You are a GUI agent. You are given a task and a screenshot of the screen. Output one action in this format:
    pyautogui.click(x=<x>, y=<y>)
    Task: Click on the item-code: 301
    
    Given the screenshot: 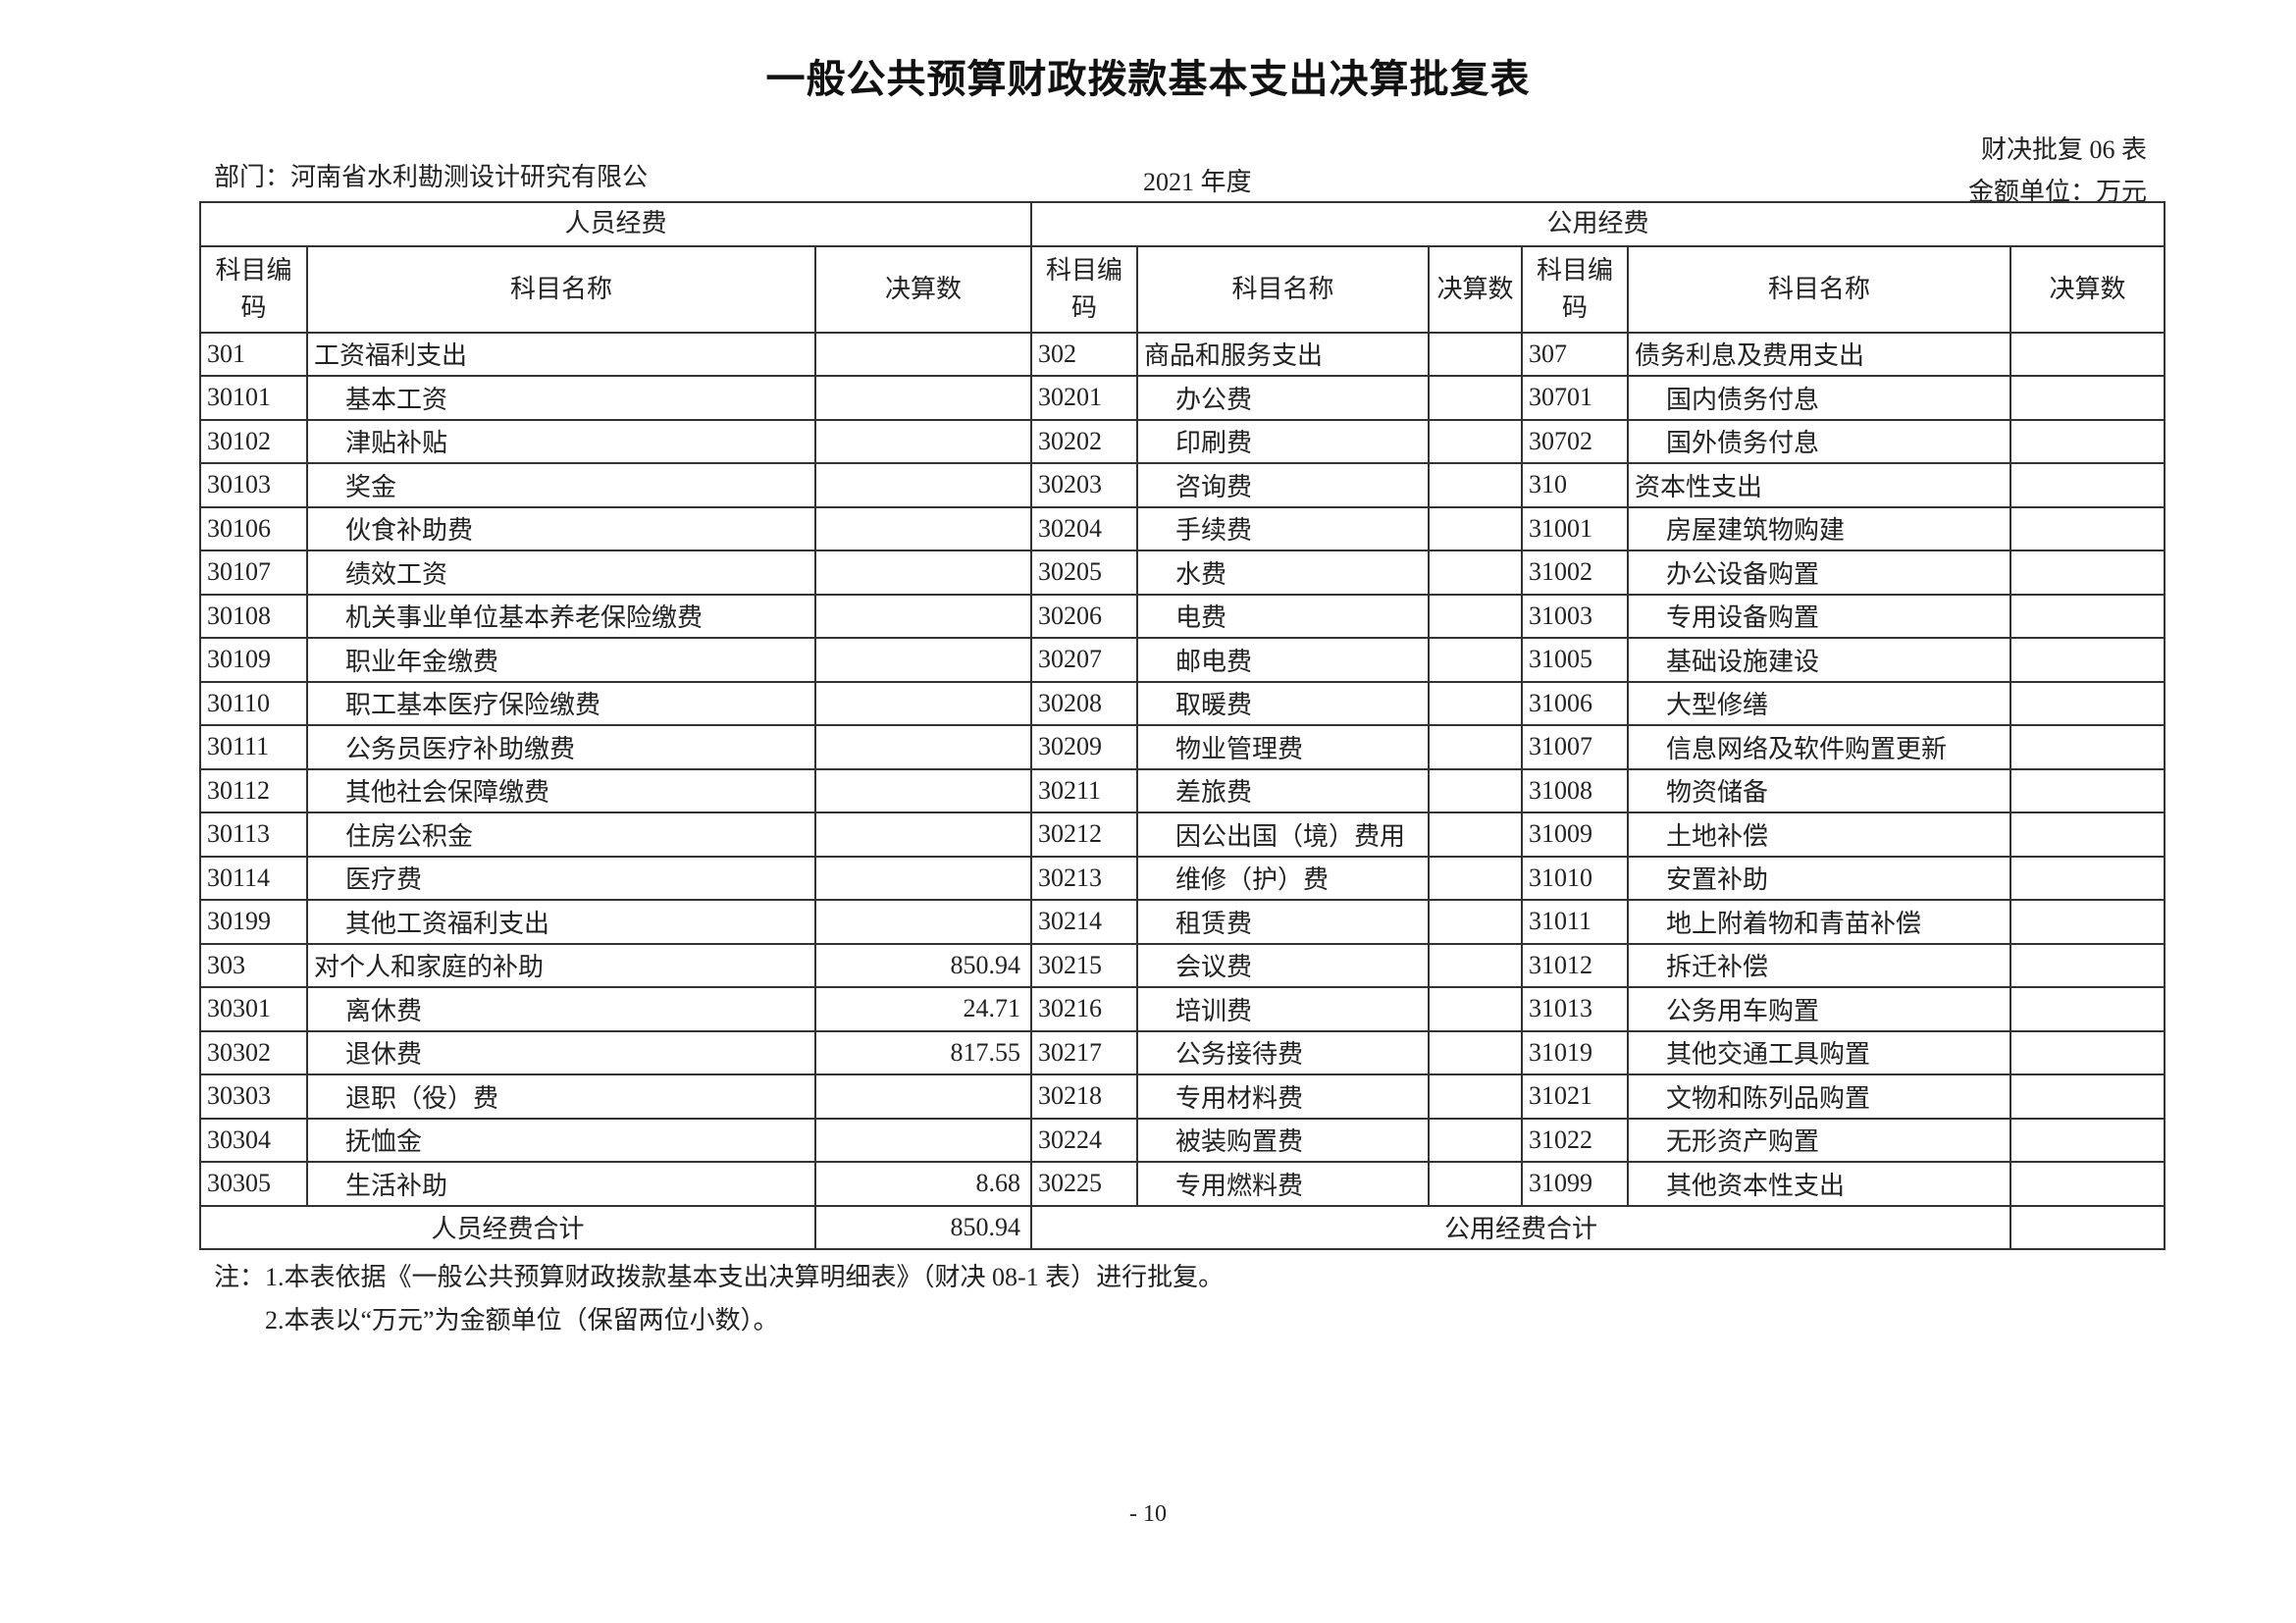 What is the action you would take?
    pyautogui.click(x=253, y=354)
    